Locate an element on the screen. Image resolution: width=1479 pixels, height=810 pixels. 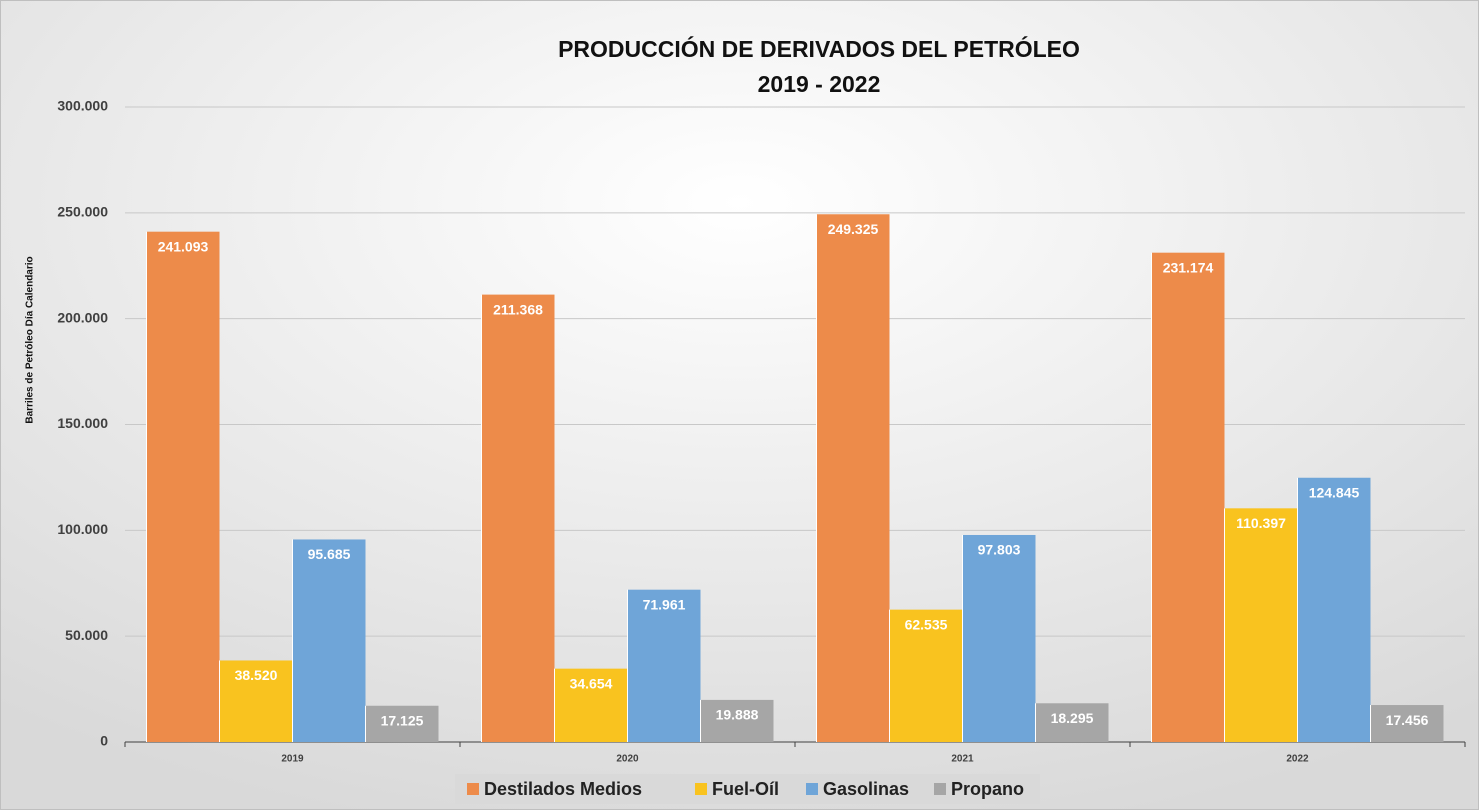
y-tick-label: 300.000 is located at coordinates (82, 106).